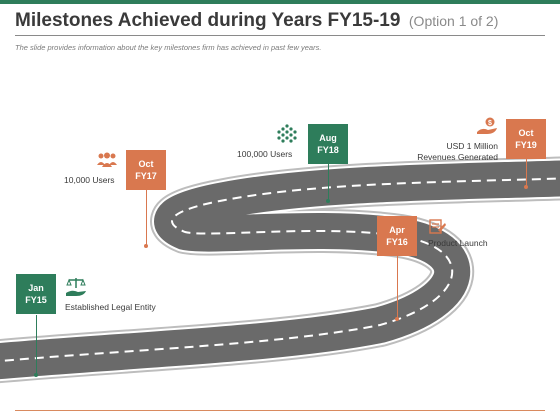 The image size is (560, 420). I want to click on milestone-text-aug-fy18: 100,000 Users, so click(265, 154).